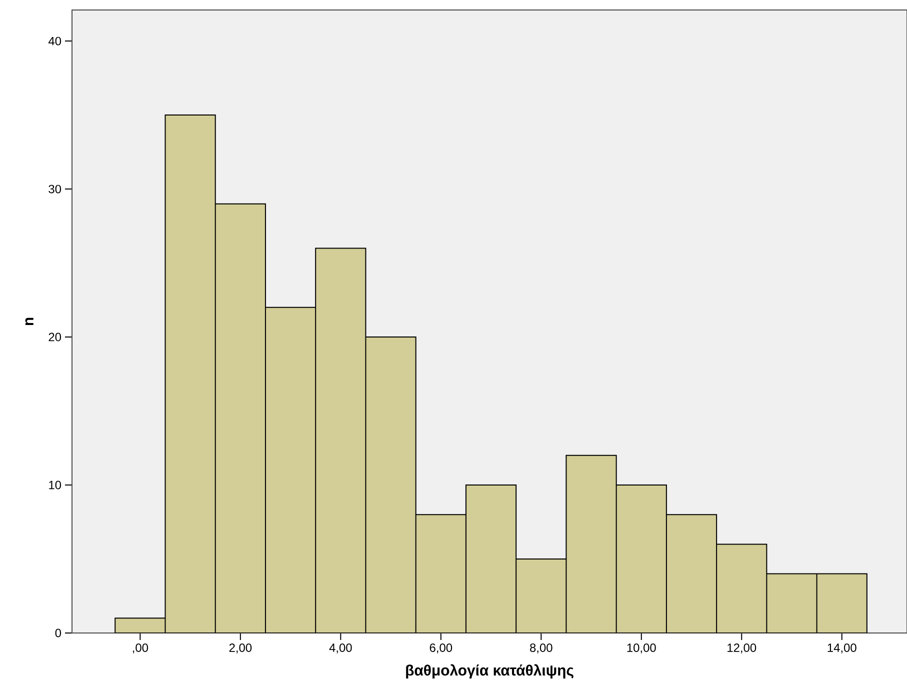 This screenshot has width=907, height=700. I want to click on y-tick-label: 20, so click(55, 337).